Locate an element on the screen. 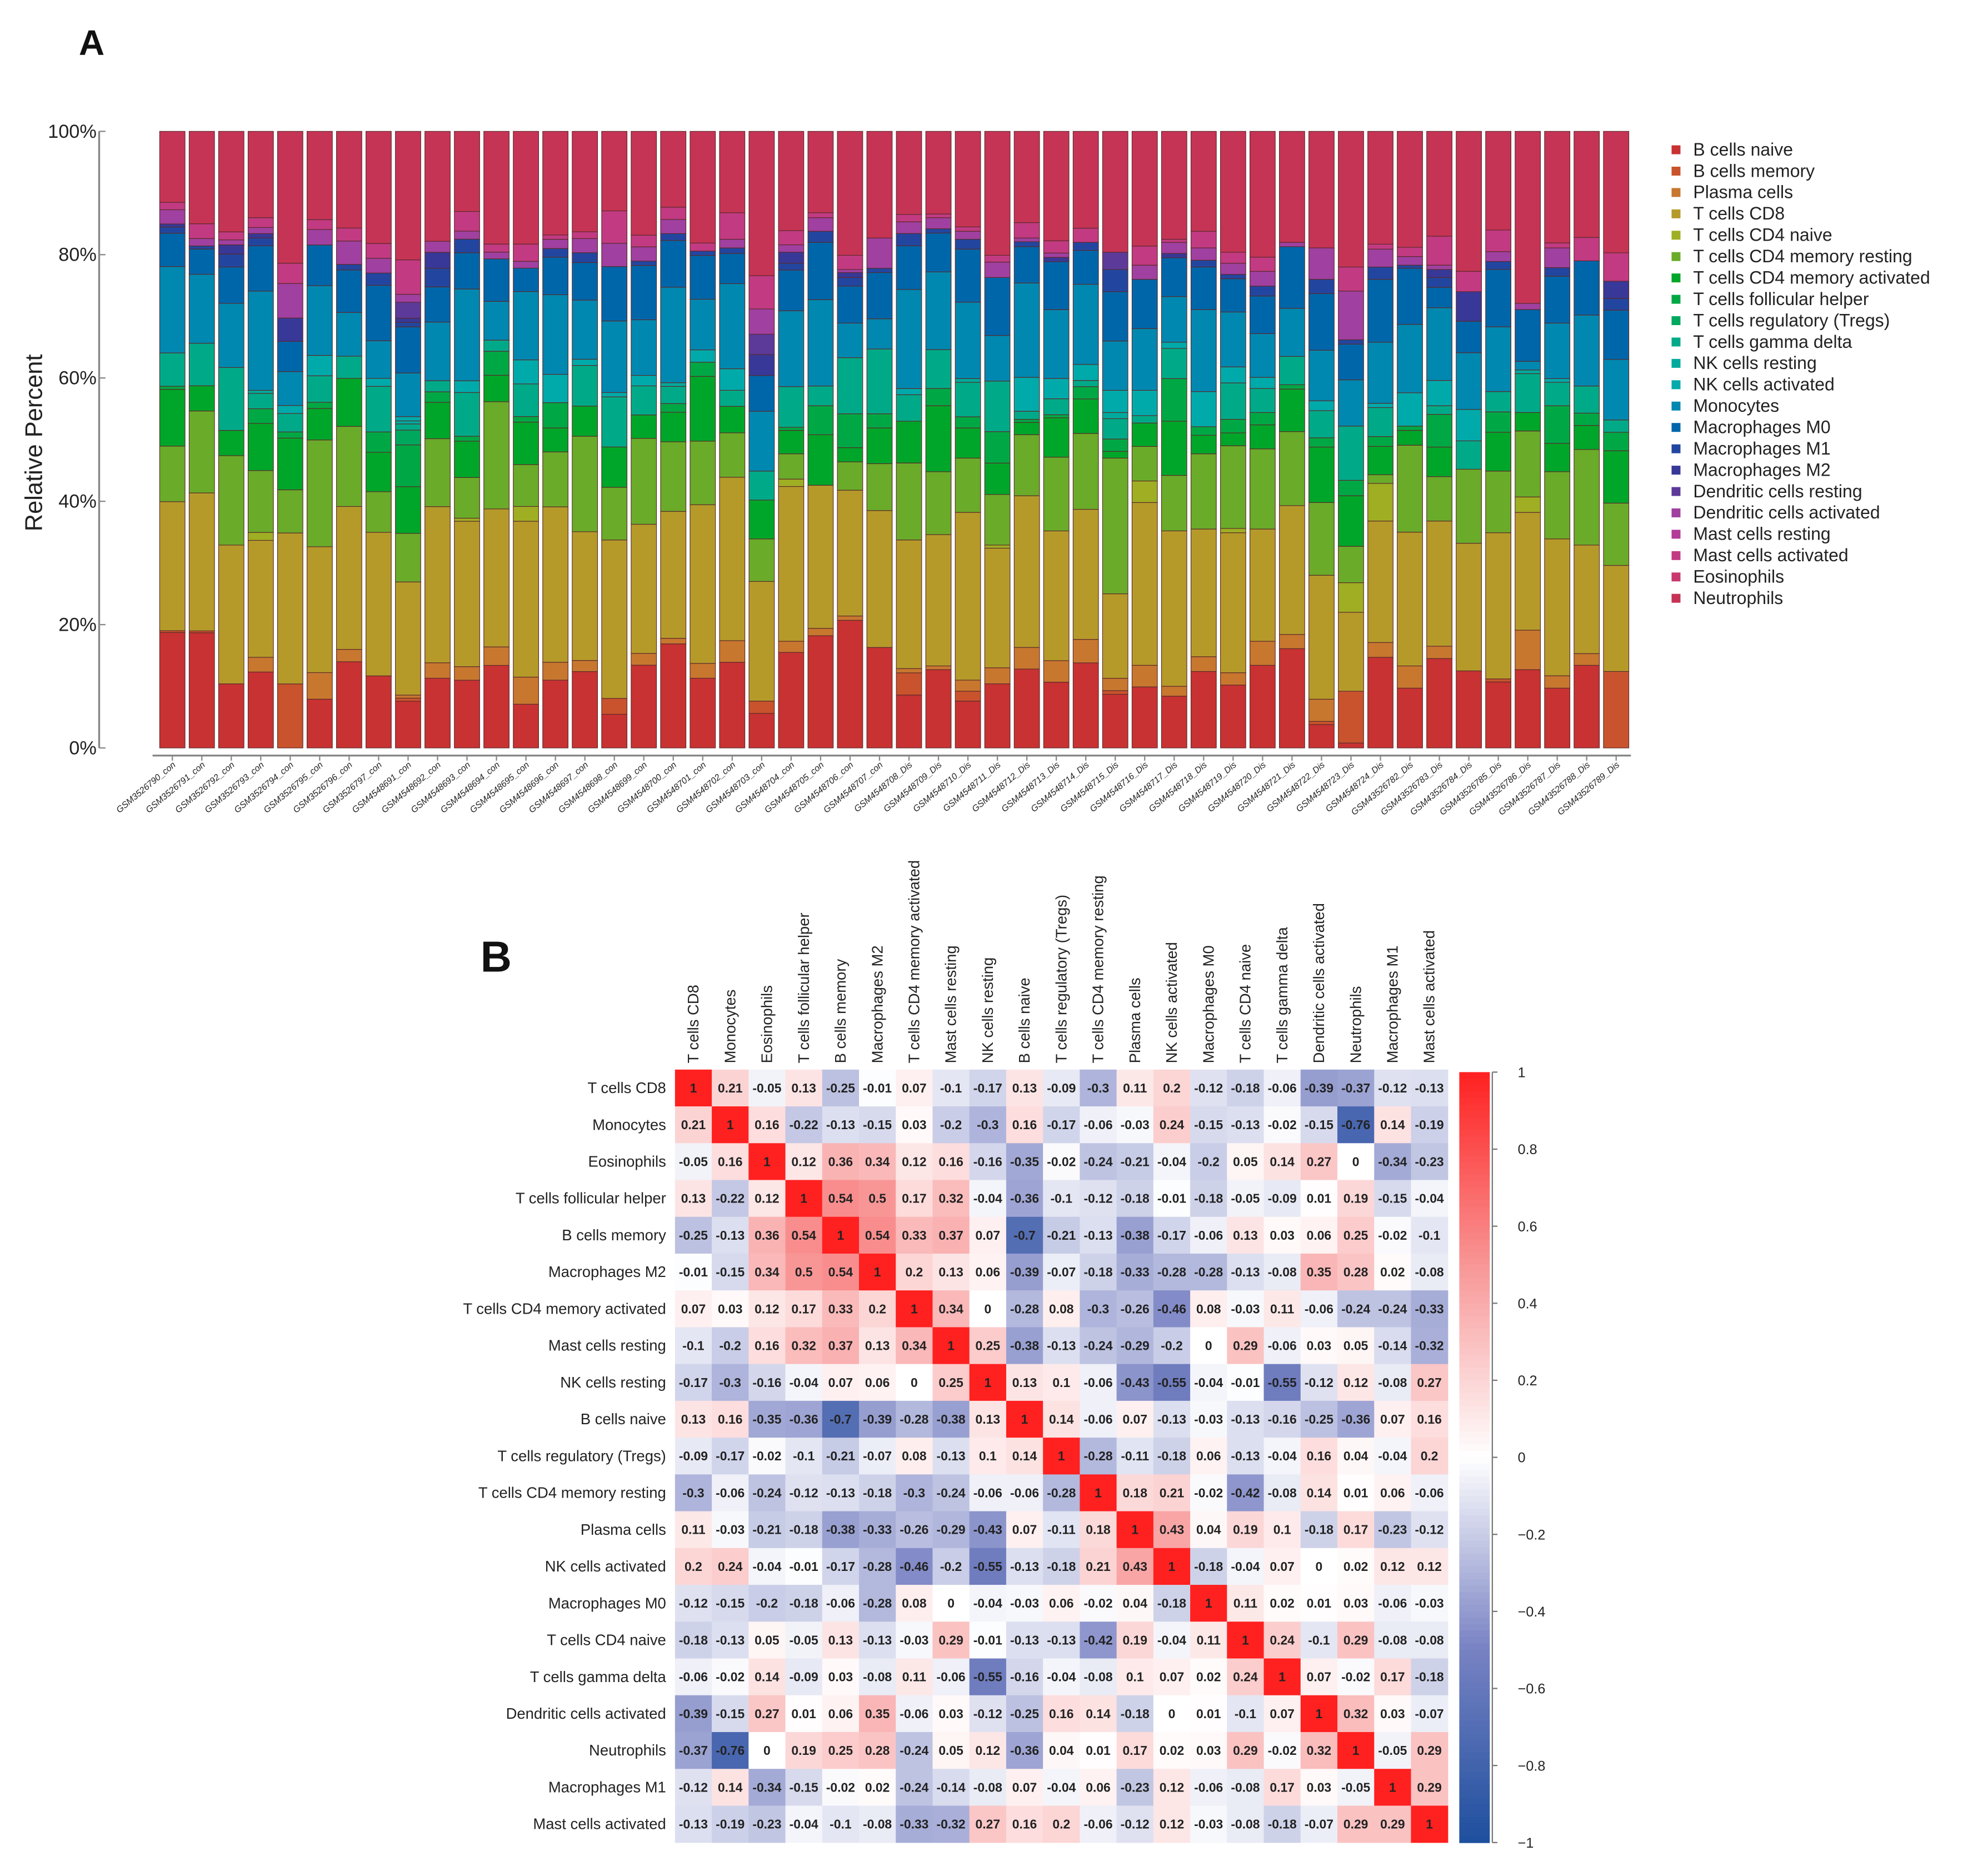  cell-value: 0.08 is located at coordinates (914, 1603).